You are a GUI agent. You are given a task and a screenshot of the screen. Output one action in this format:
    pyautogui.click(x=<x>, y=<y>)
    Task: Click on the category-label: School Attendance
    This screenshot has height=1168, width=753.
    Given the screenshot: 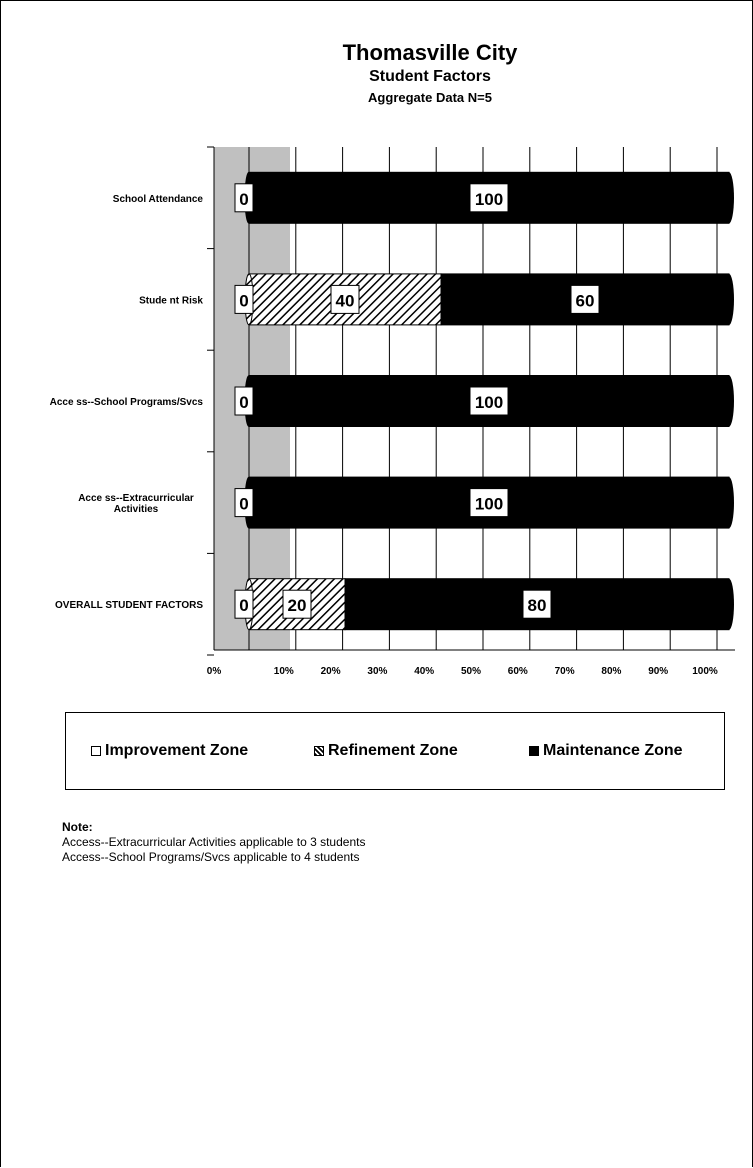 What is the action you would take?
    pyautogui.click(x=158, y=199)
    